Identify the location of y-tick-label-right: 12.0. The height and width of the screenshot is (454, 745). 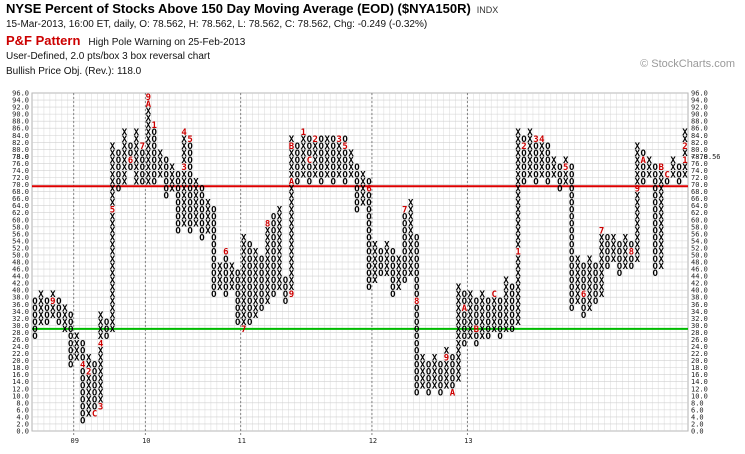
(699, 389).